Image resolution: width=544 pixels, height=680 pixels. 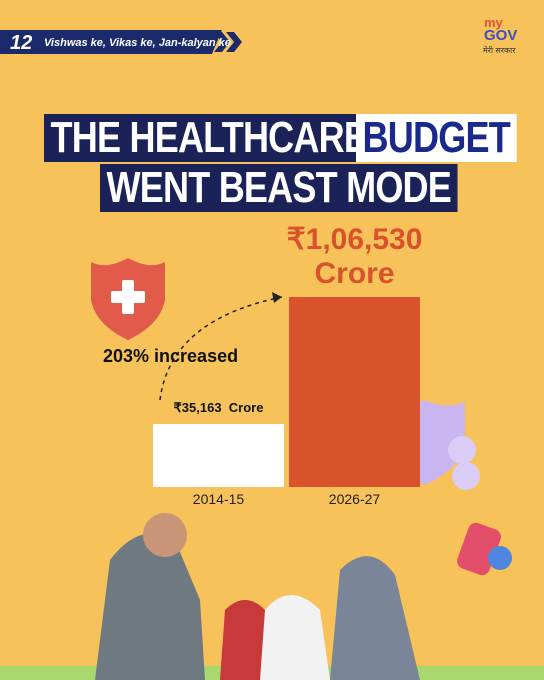 I want to click on logo-top: my, so click(x=493, y=22).